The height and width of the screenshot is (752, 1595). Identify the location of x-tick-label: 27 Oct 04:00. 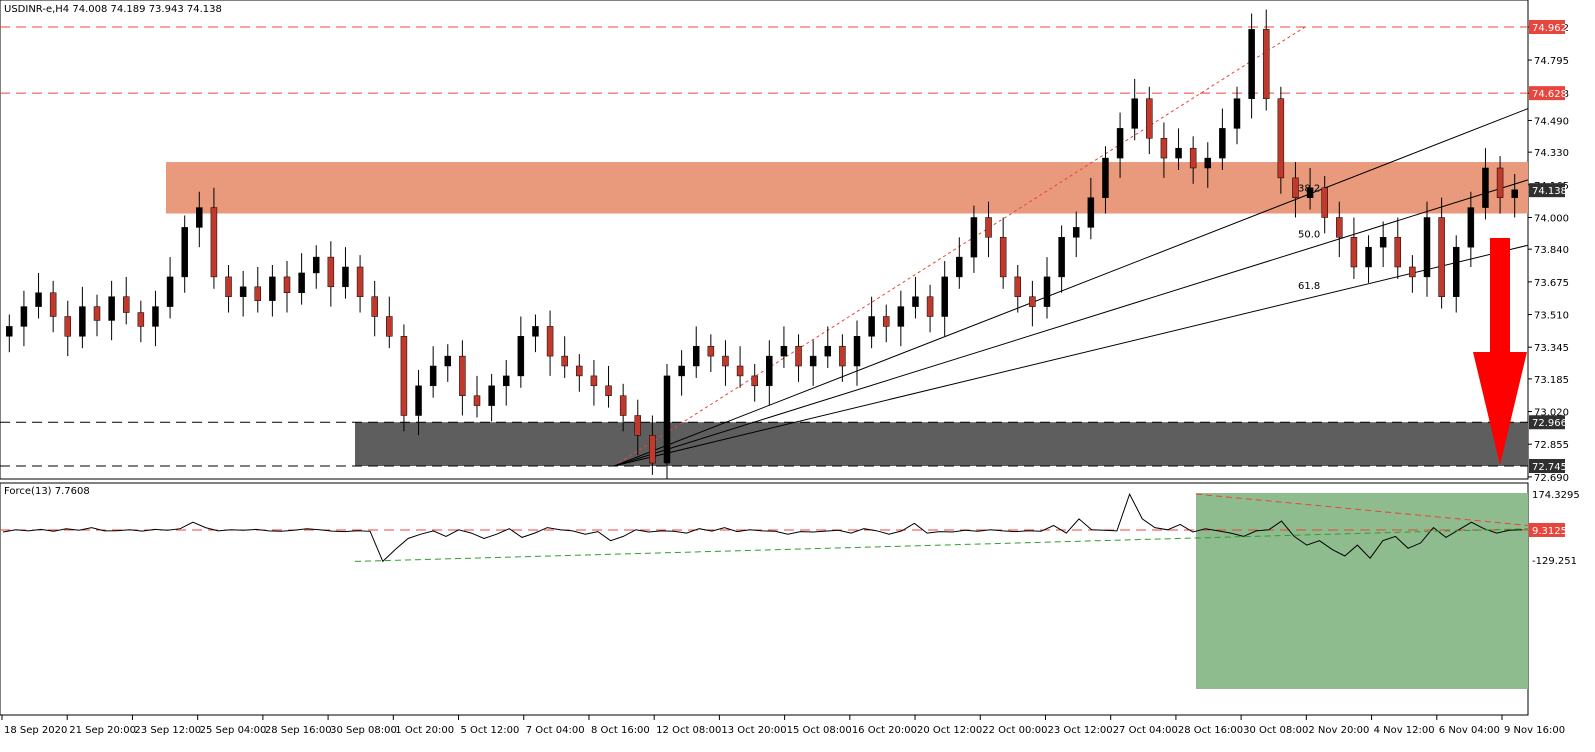
(1145, 730).